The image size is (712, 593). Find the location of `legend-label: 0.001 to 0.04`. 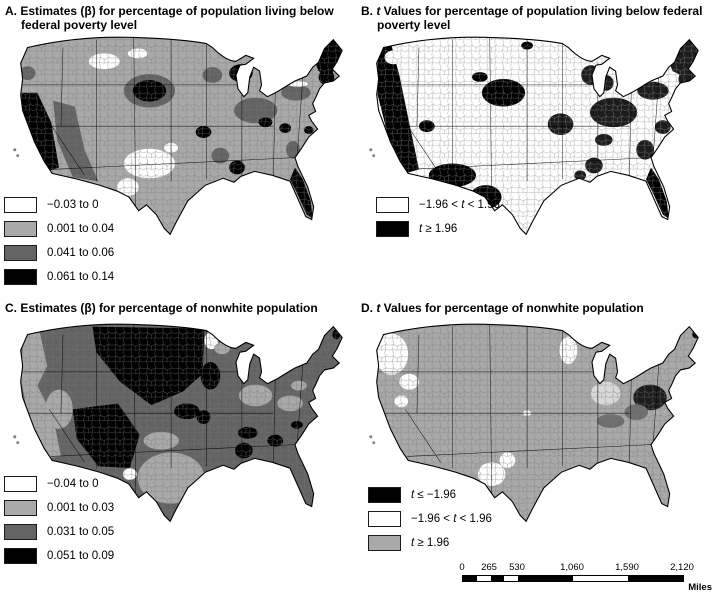

legend-label: 0.001 to 0.04 is located at coordinates (81, 229).